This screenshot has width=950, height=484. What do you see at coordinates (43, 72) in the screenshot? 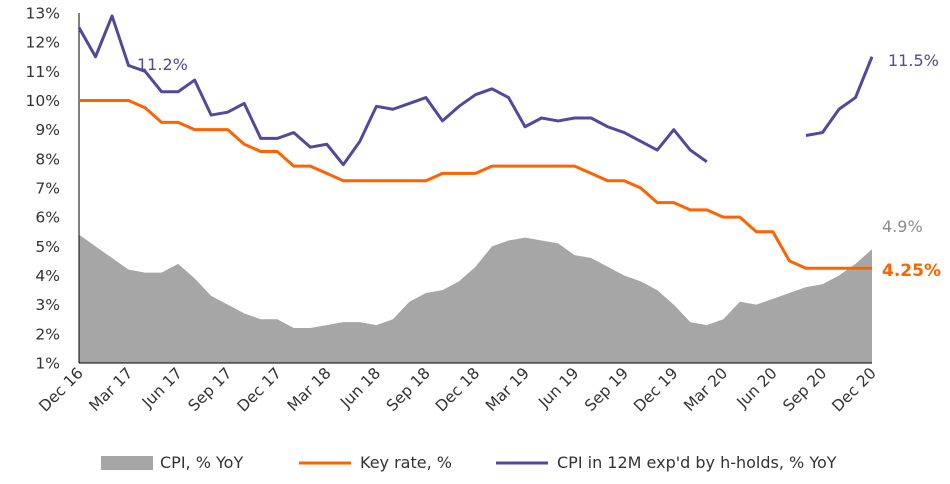
I see `y-tick-label: 11%` at bounding box center [43, 72].